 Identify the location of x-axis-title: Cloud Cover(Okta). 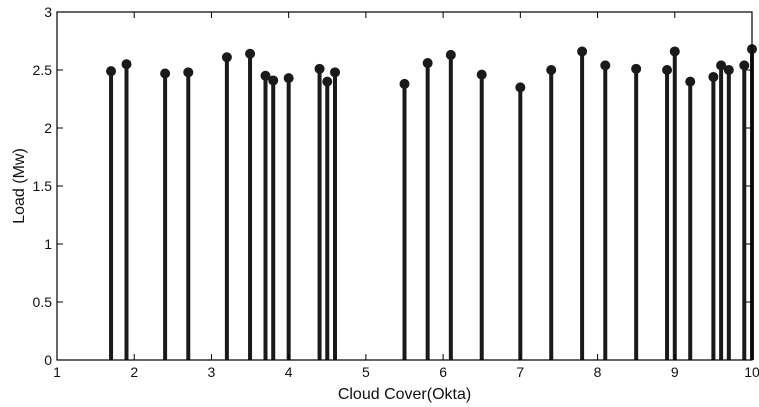
(404, 394).